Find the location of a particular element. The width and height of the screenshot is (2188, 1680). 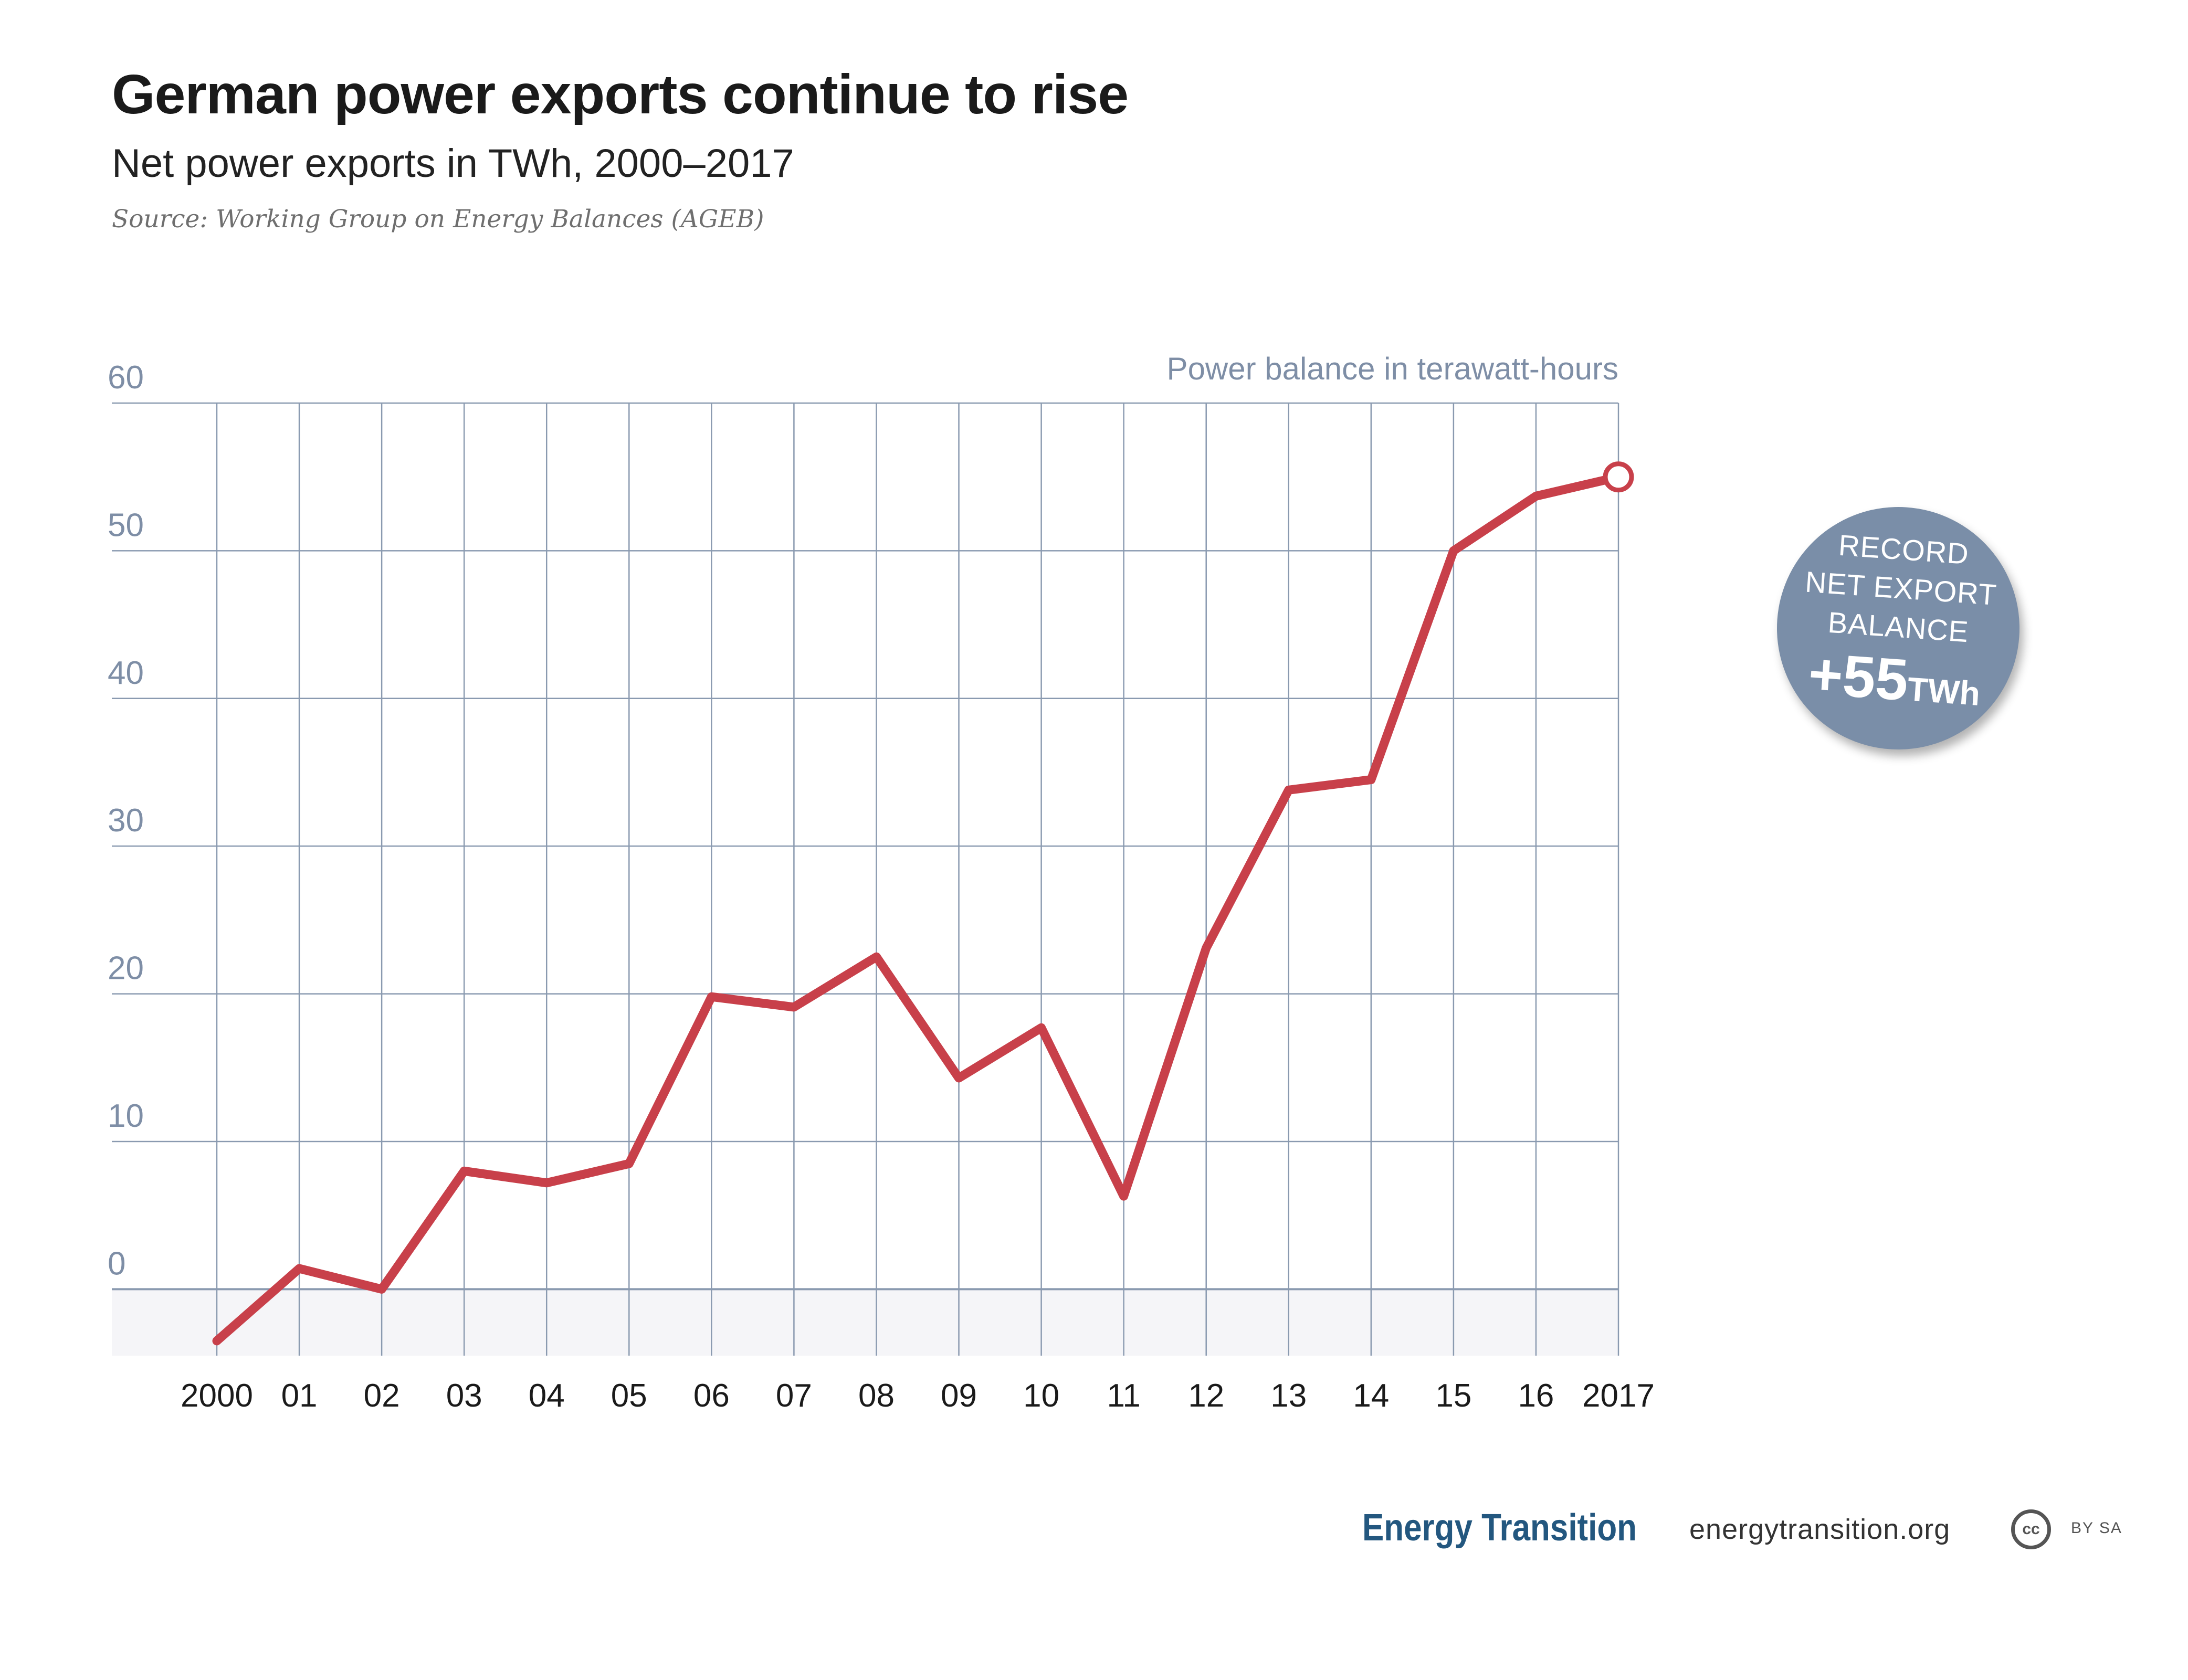

x-tick-label: 01 is located at coordinates (299, 1396).